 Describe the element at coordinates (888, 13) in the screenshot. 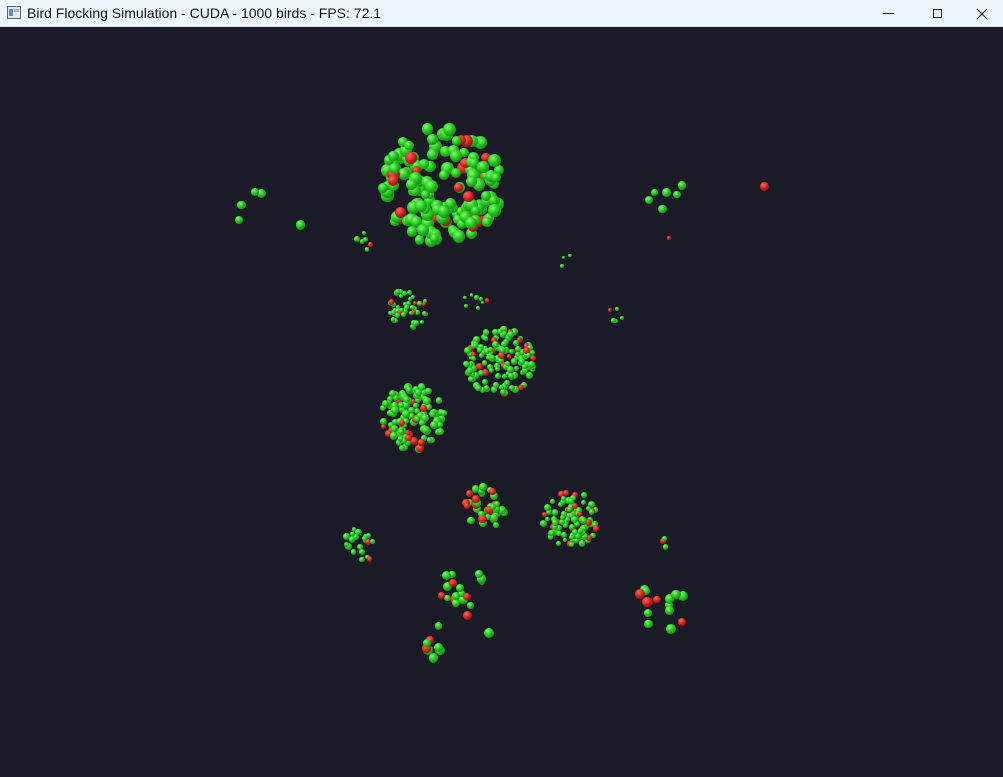

I see `minimize-button` at that location.